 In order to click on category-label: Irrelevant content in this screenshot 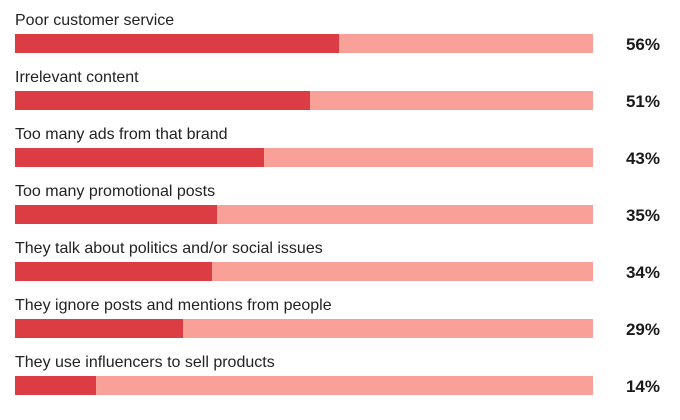, I will do `click(77, 77)`.